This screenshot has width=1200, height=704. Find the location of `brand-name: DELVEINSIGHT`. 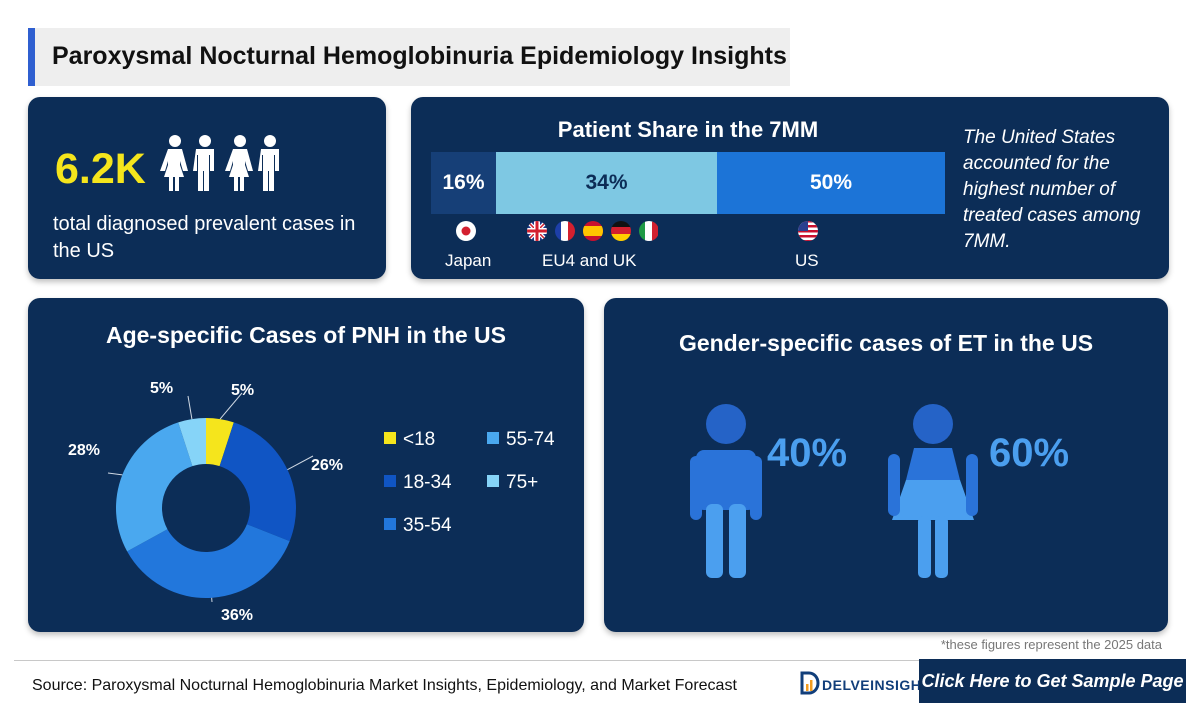

brand-name: DELVEINSIGHT is located at coordinates (876, 685).